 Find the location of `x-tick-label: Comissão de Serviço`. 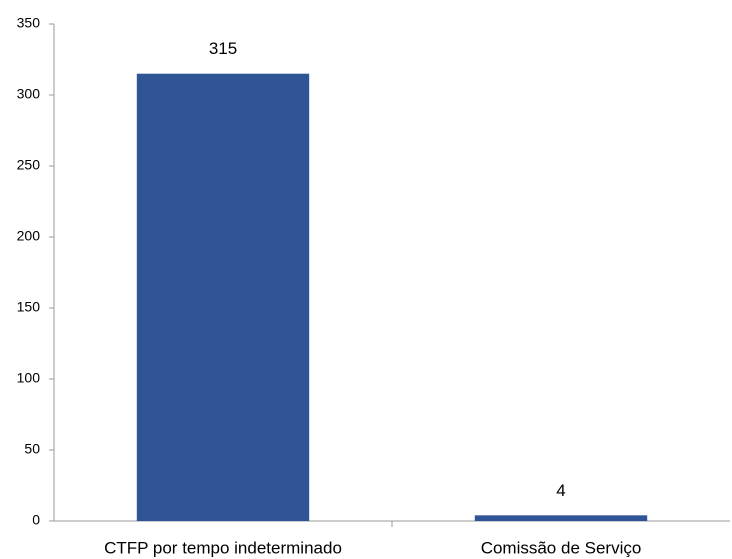

x-tick-label: Comissão de Serviço is located at coordinates (561, 547).